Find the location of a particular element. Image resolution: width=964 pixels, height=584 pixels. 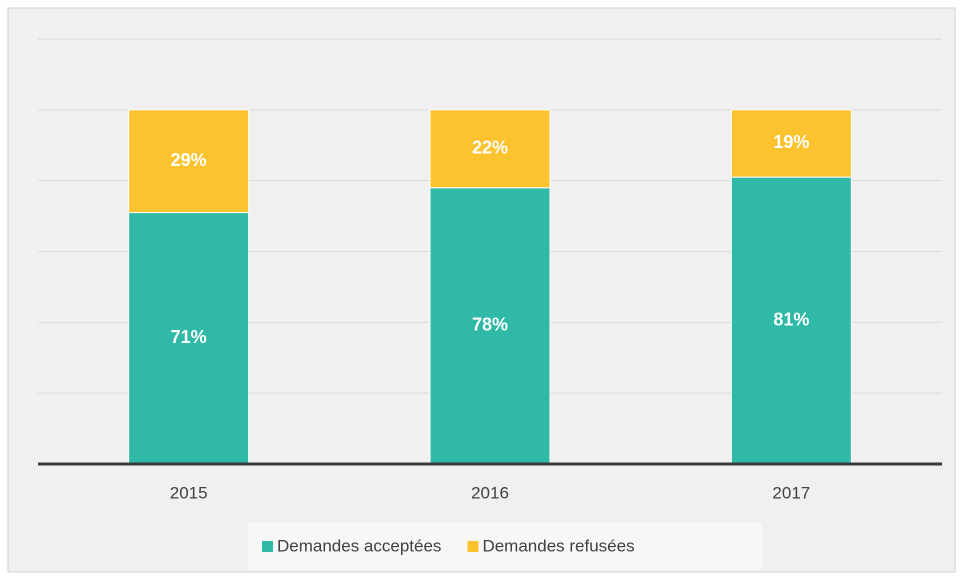

data-label: 19% is located at coordinates (791, 142).